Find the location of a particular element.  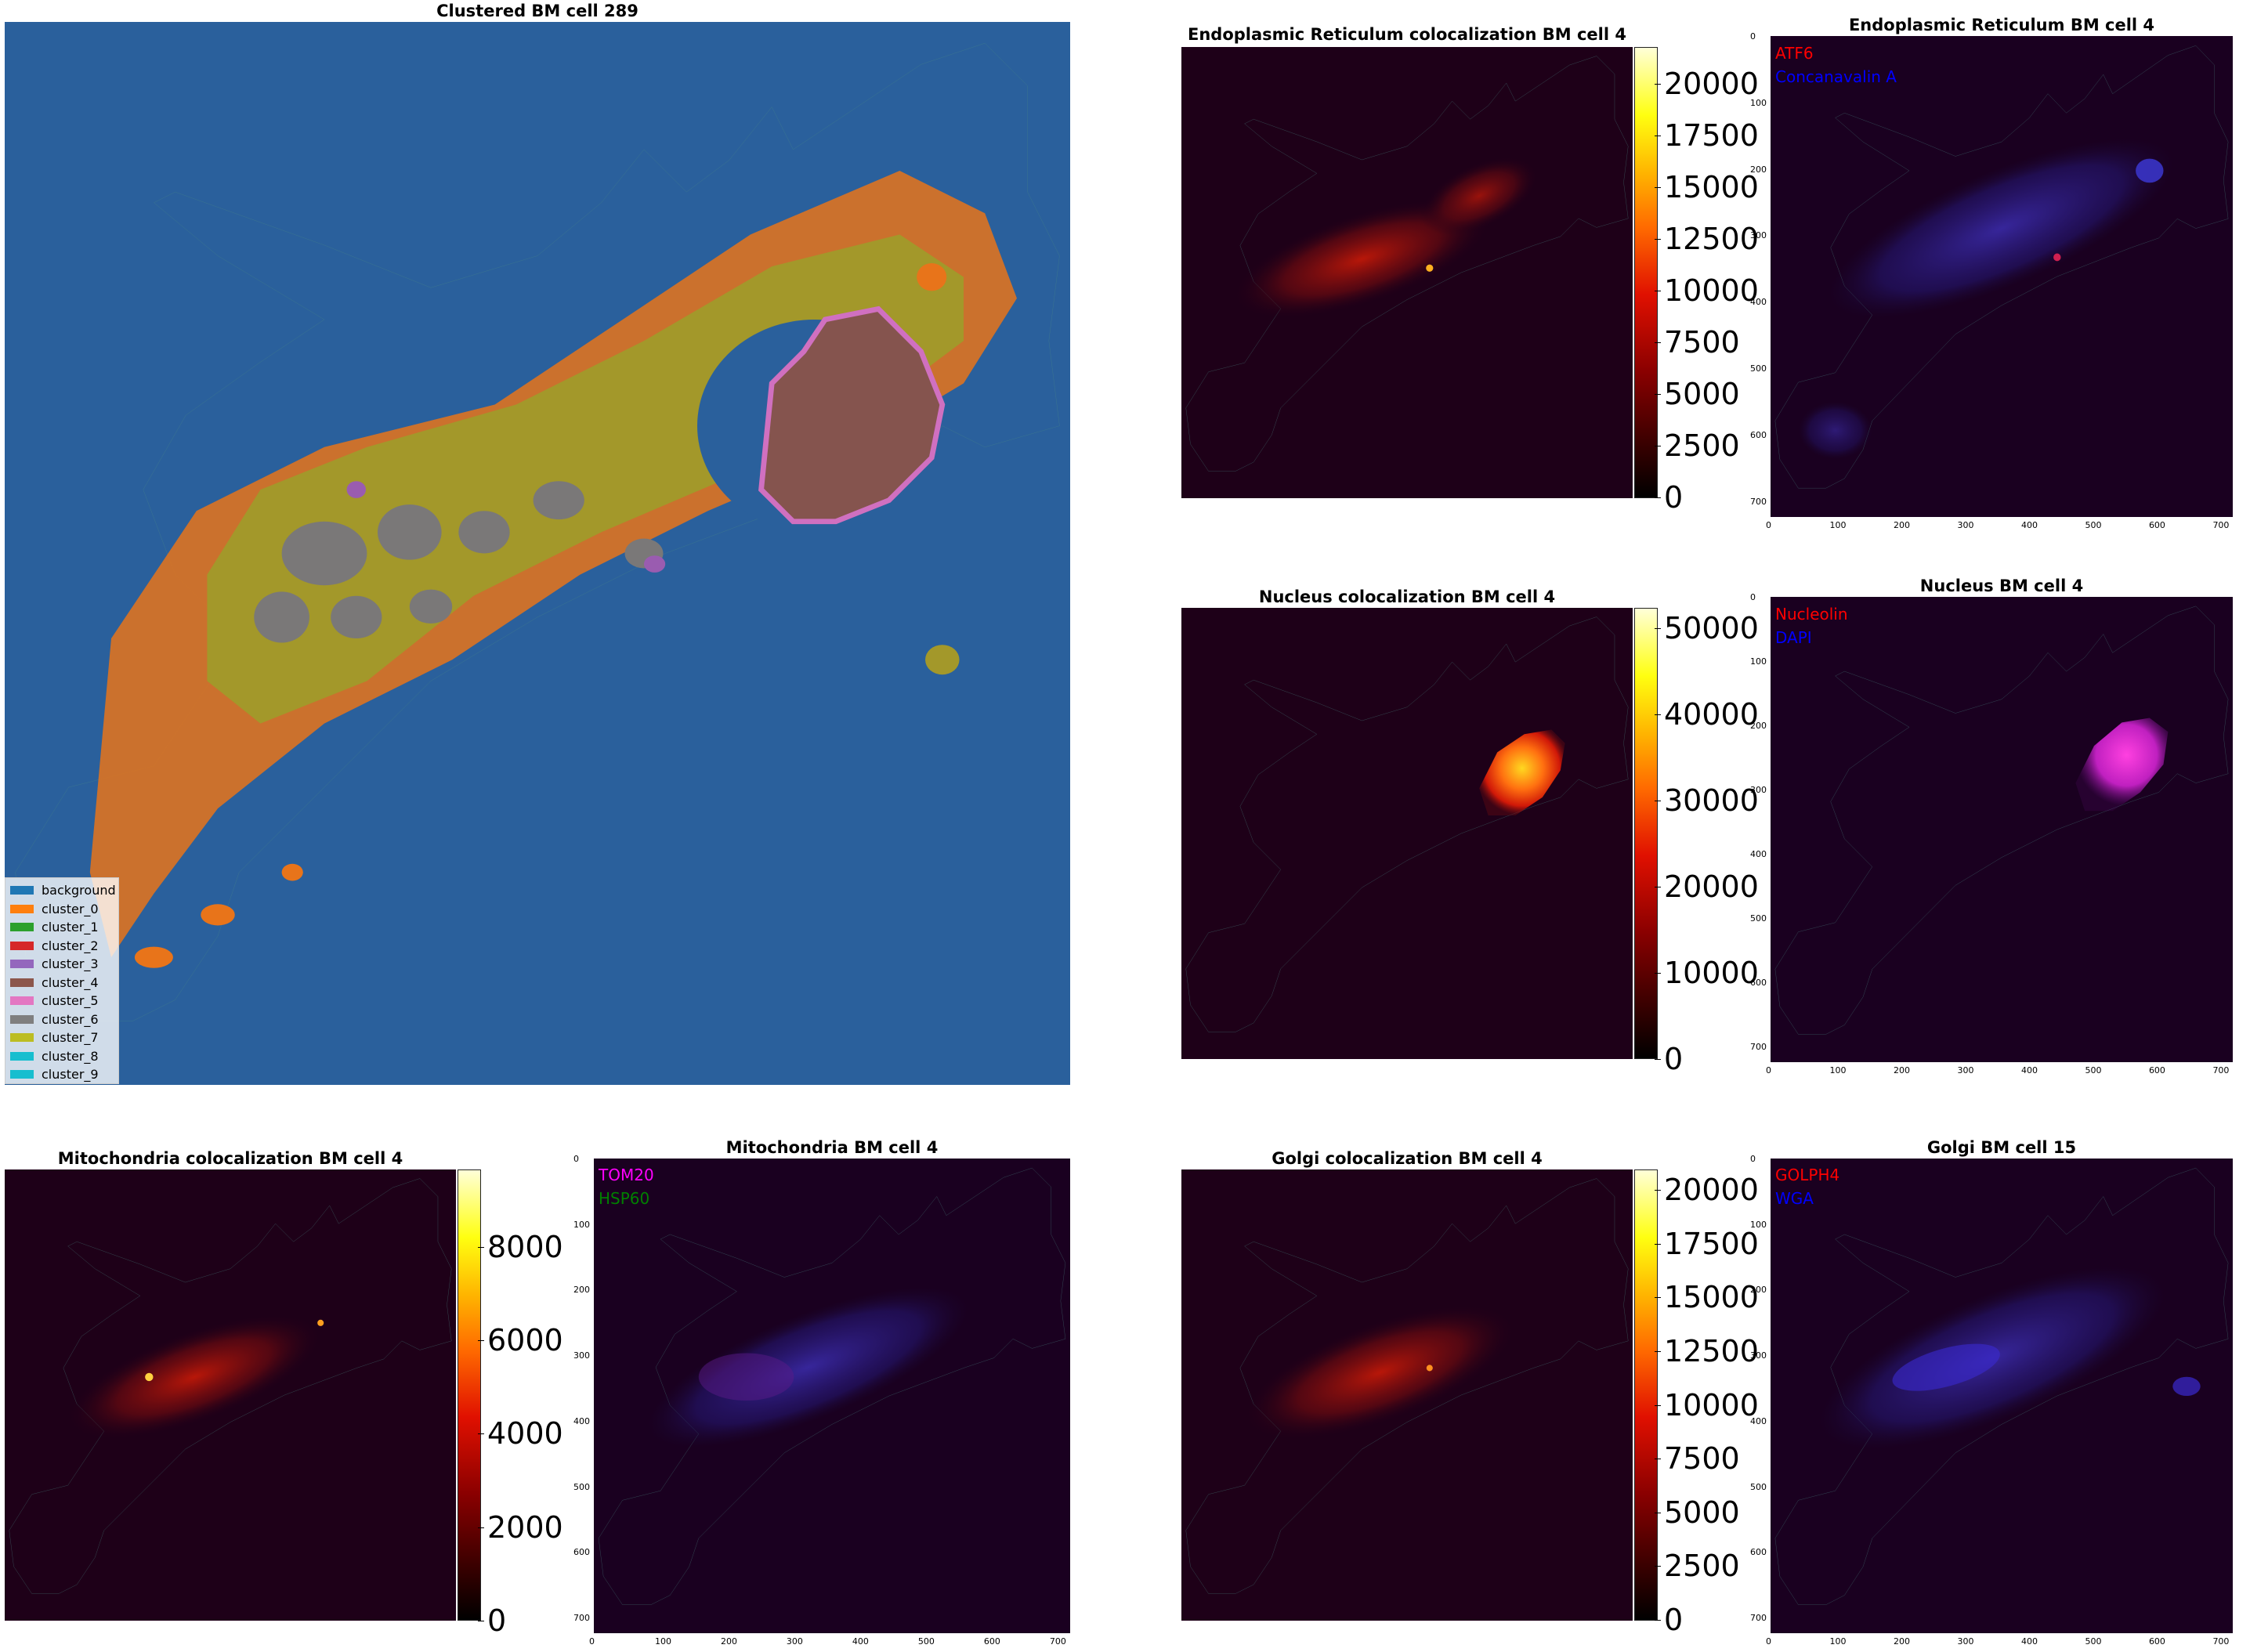

golgi-drawing is located at coordinates (2002, 1396).